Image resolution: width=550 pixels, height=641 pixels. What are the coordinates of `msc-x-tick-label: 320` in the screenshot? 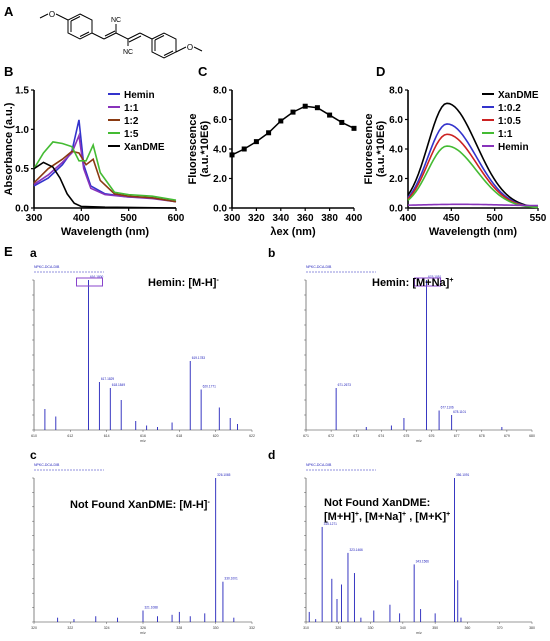 It's located at (34, 628).